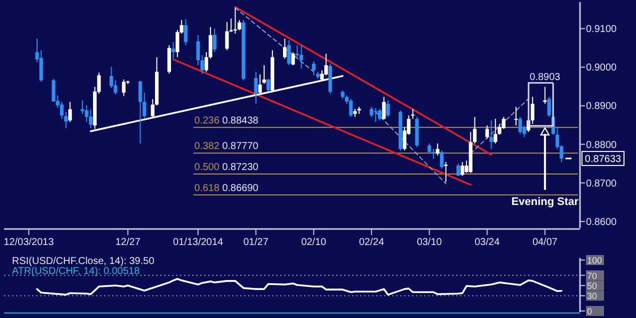 The image size is (636, 318). I want to click on x-tick-label: 03/10, so click(429, 242).